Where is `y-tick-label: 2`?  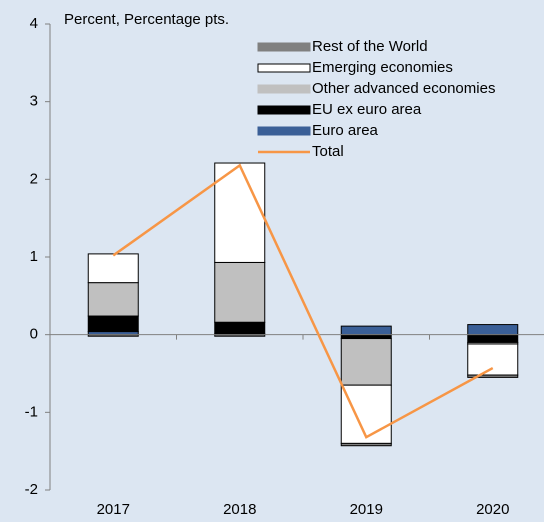
y-tick-label: 2 is located at coordinates (34, 178).